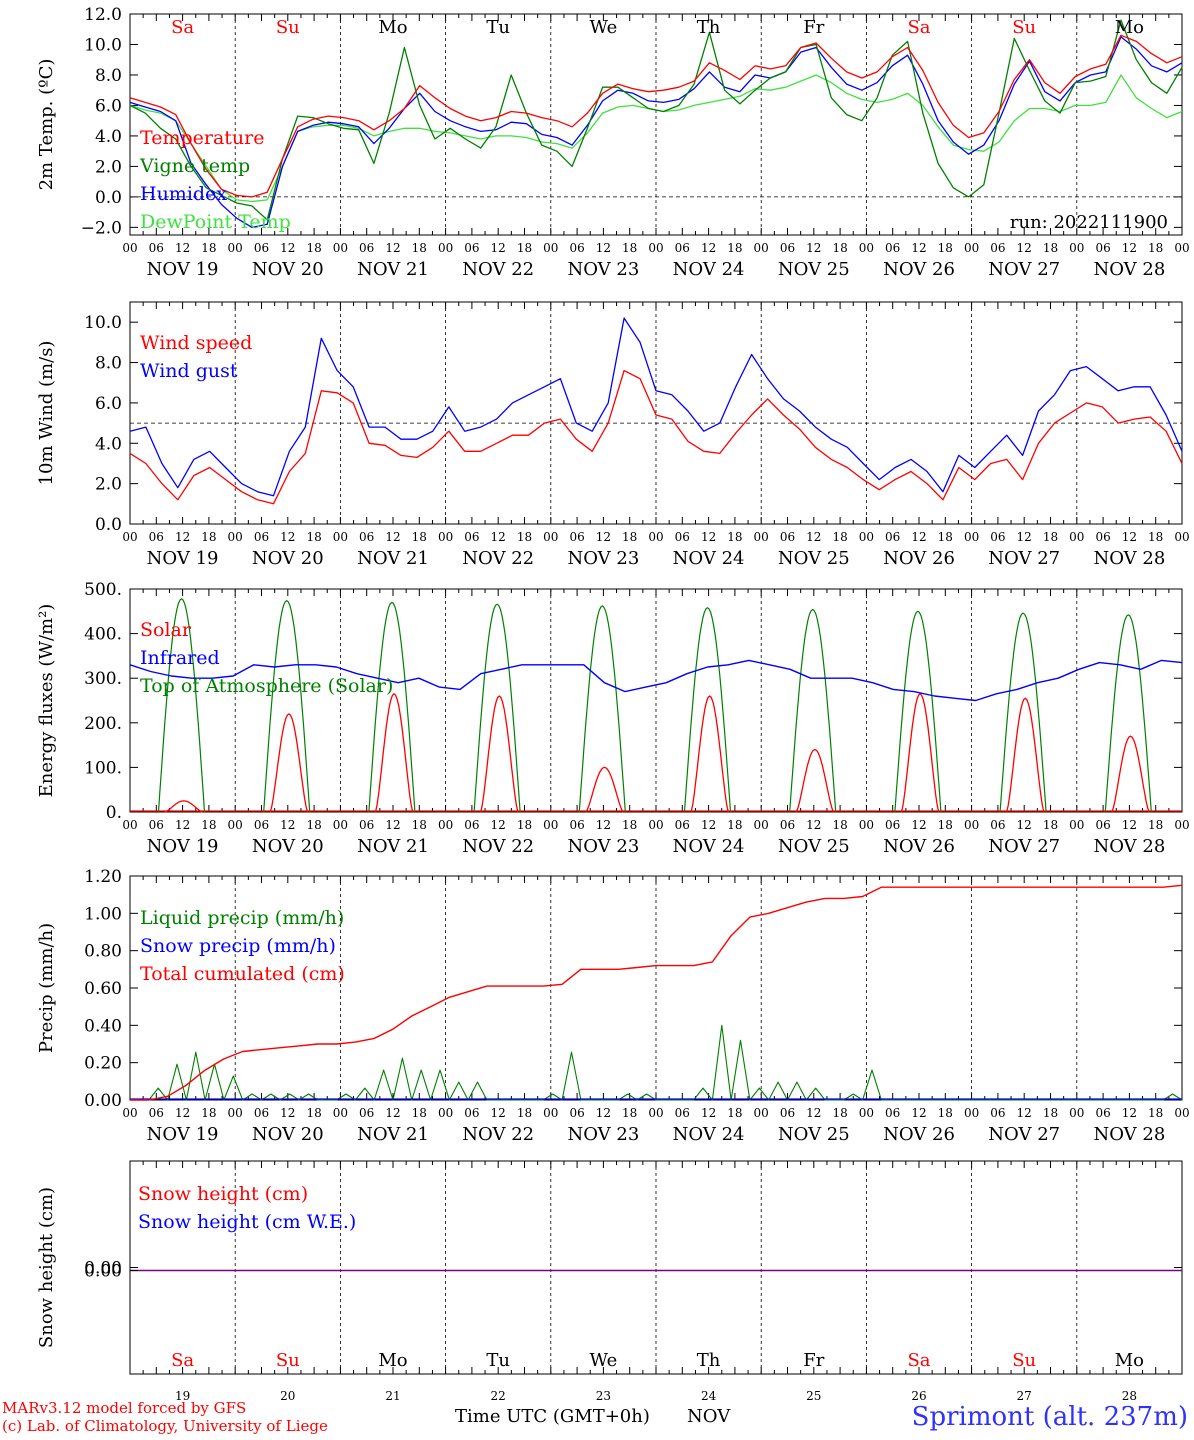  I want to click on weekday-label: Fr, so click(813, 1360).